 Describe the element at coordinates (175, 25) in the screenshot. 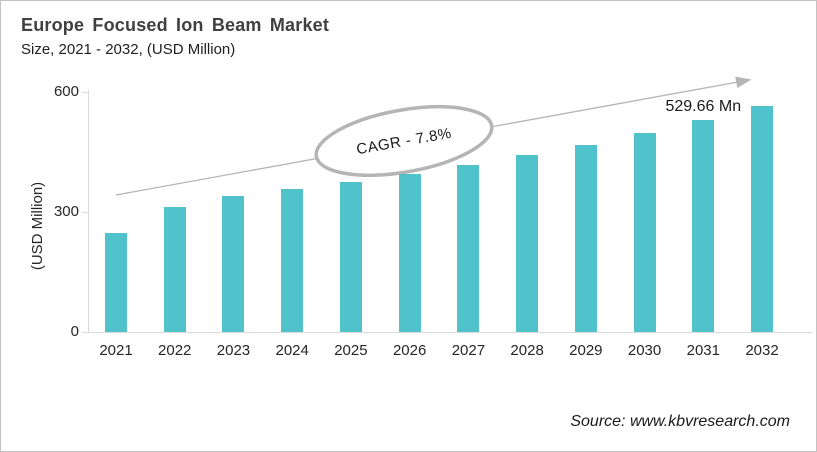

I see `chart-title: Europe Focused Ion Beam Market` at that location.